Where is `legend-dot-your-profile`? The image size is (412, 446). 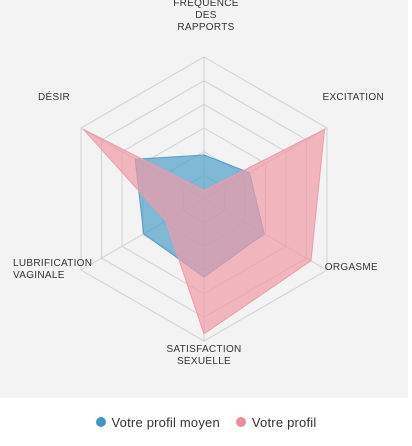 legend-dot-your-profile is located at coordinates (240, 422).